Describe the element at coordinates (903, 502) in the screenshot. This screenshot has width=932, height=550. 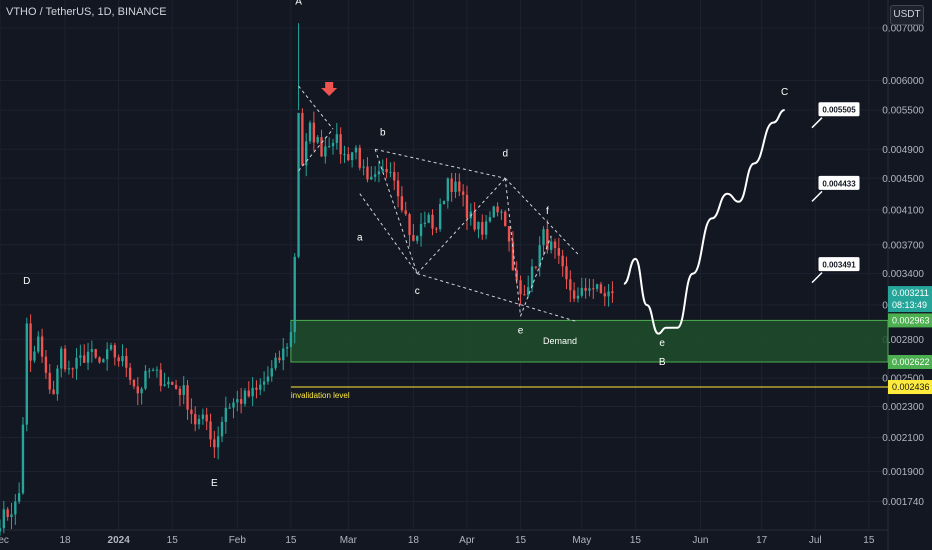
I see `y-tick-label: 0.001740` at that location.